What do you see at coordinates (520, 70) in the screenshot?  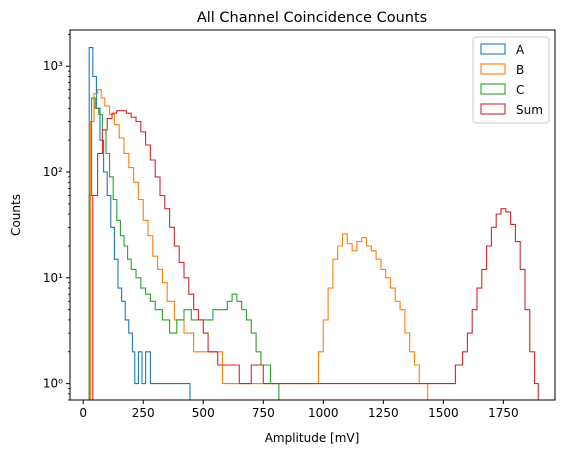 I see `legend-label-b: B` at bounding box center [520, 70].